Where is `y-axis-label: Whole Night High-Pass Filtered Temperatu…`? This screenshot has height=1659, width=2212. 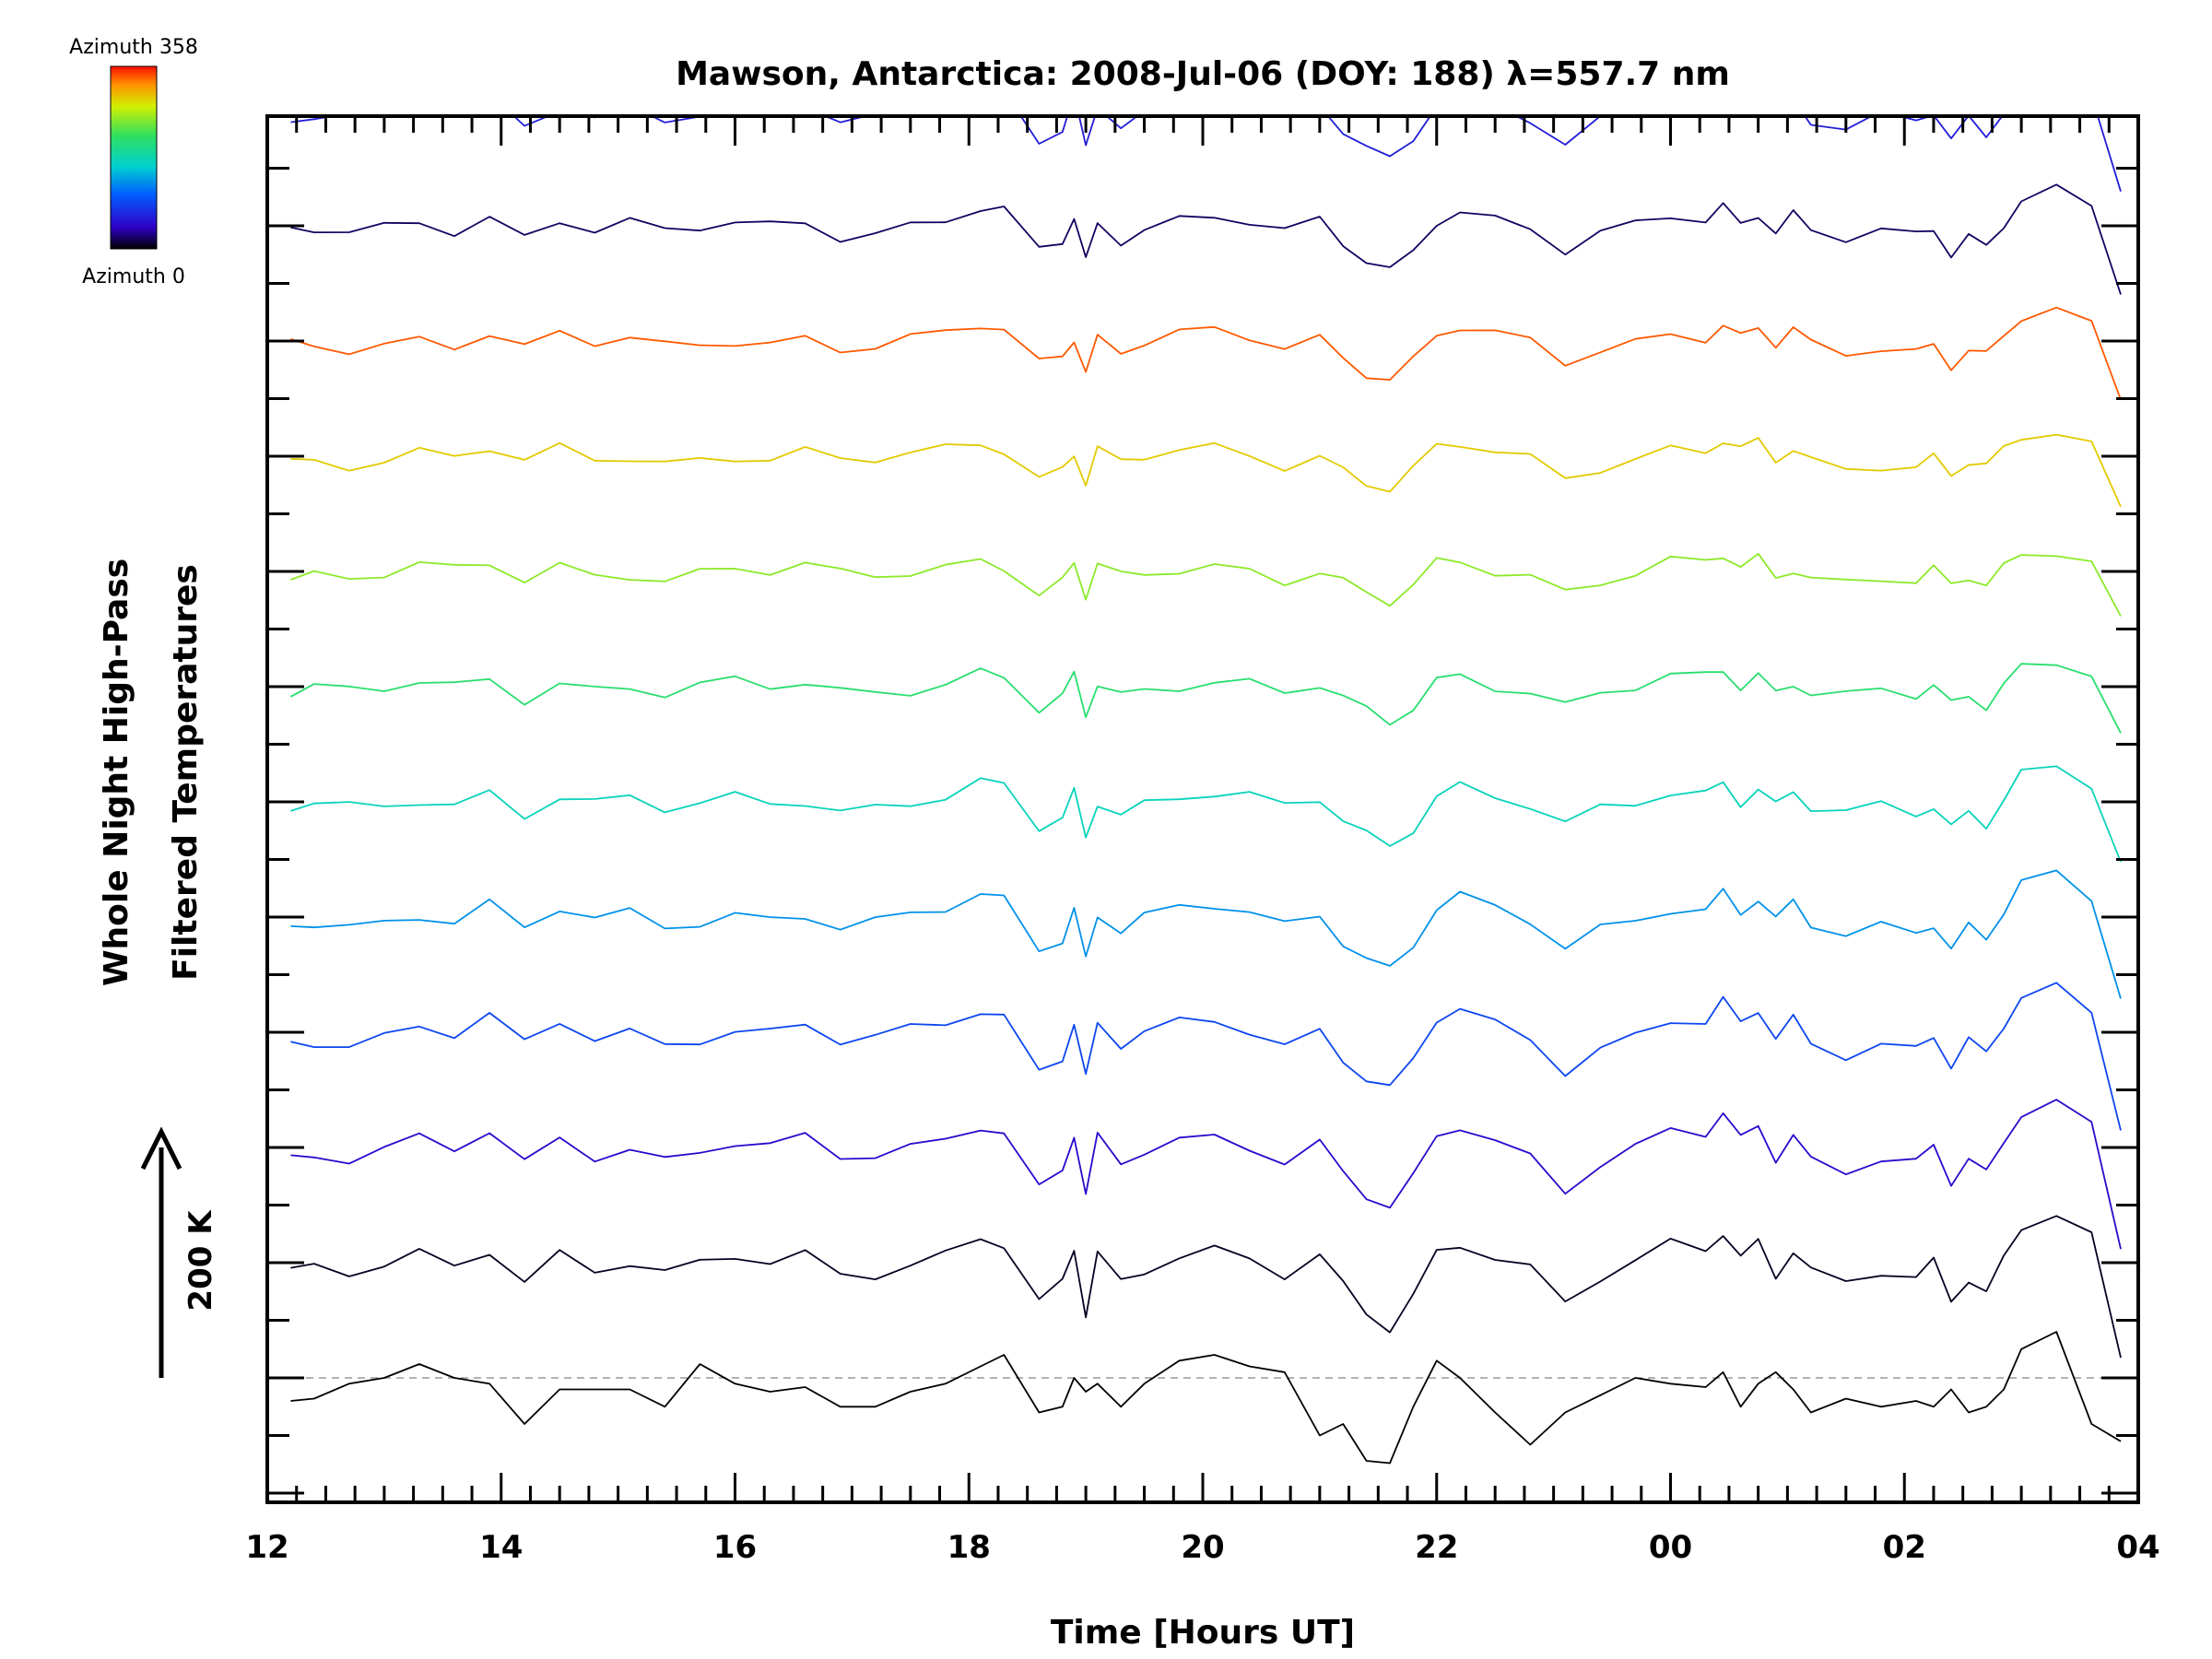
y-axis-label: Whole Night High-Pass Filtered Temperatu… is located at coordinates (151, 772).